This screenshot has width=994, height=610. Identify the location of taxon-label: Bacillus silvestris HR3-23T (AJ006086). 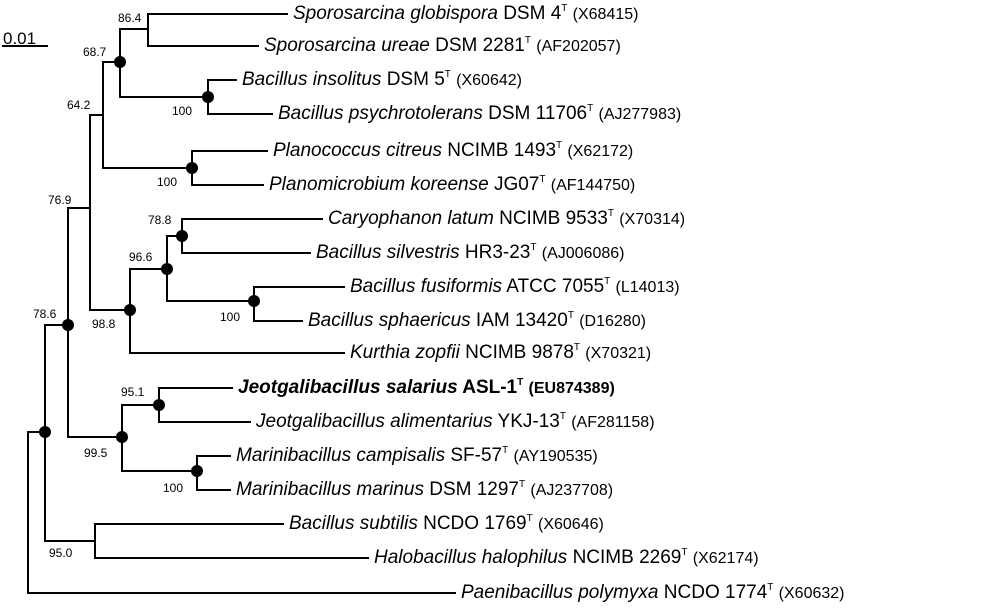
(470, 252).